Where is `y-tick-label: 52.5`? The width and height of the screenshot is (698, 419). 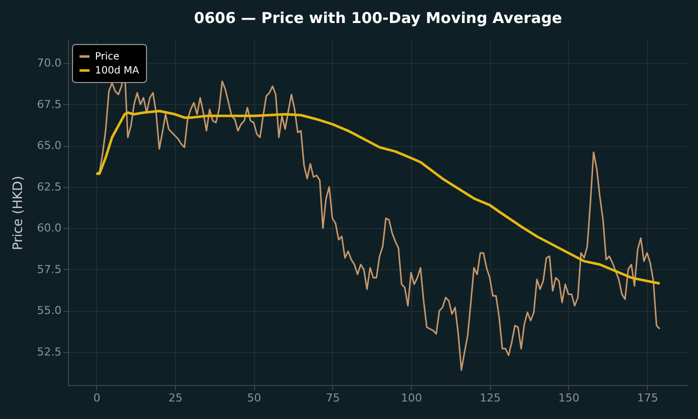 y-tick-label: 52.5 is located at coordinates (49, 351).